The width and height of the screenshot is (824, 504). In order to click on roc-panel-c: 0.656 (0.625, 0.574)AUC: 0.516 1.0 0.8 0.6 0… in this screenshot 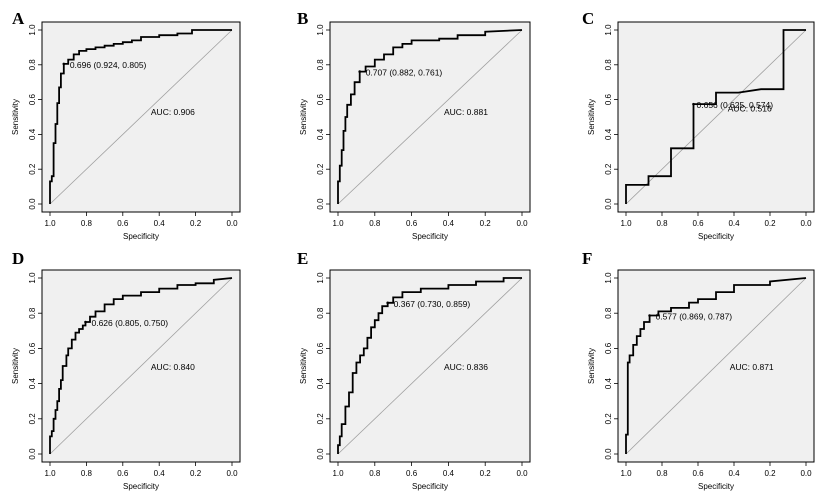, I will do `click(698, 125)`.